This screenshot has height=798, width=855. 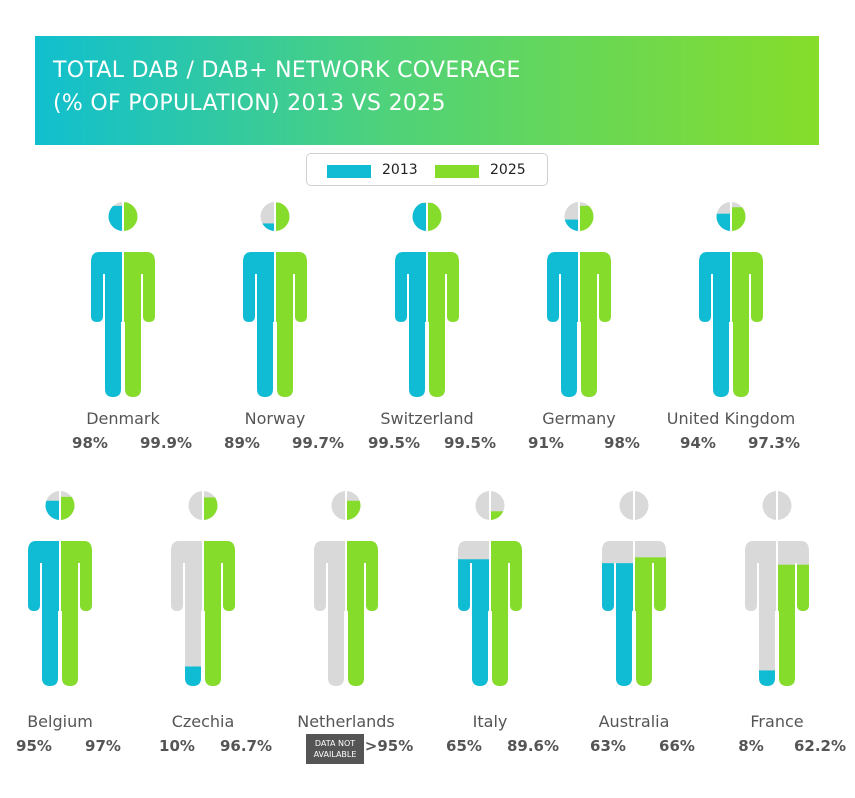 I want to click on legend-swatch-2013, so click(x=349, y=171).